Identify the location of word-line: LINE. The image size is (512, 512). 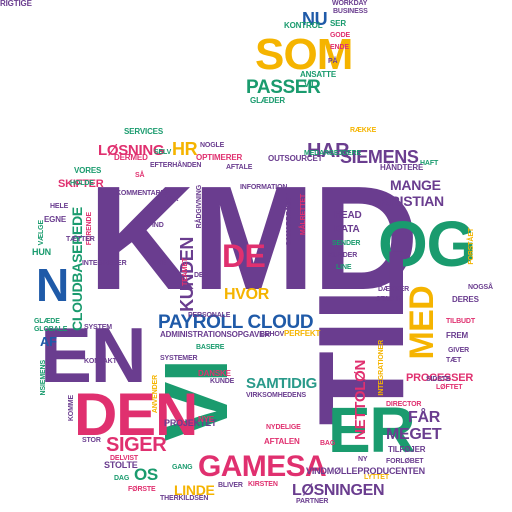
(344, 267).